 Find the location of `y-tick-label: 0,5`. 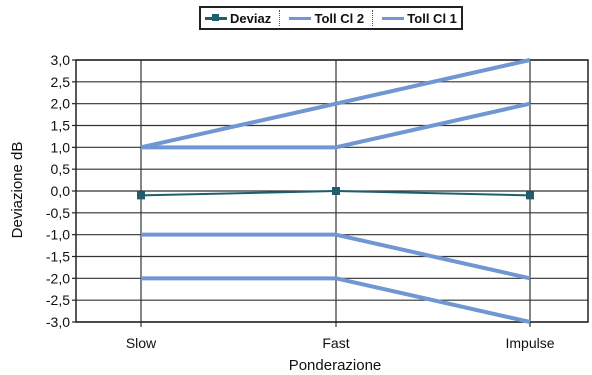

y-tick-label: 0,5 is located at coordinates (61, 169).